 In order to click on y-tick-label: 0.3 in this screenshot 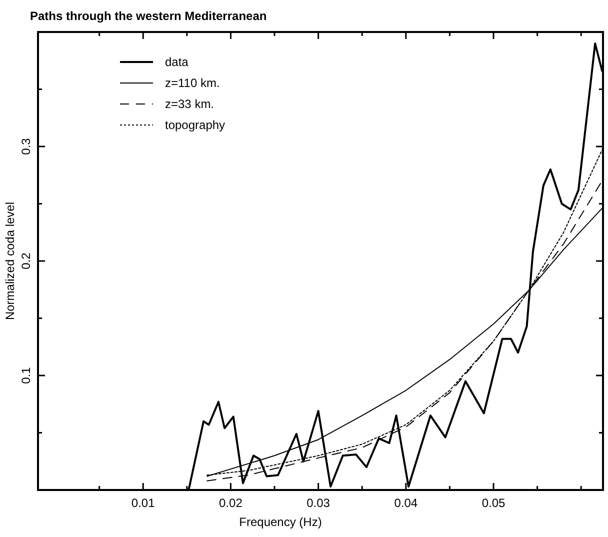, I will do `click(26, 146)`.